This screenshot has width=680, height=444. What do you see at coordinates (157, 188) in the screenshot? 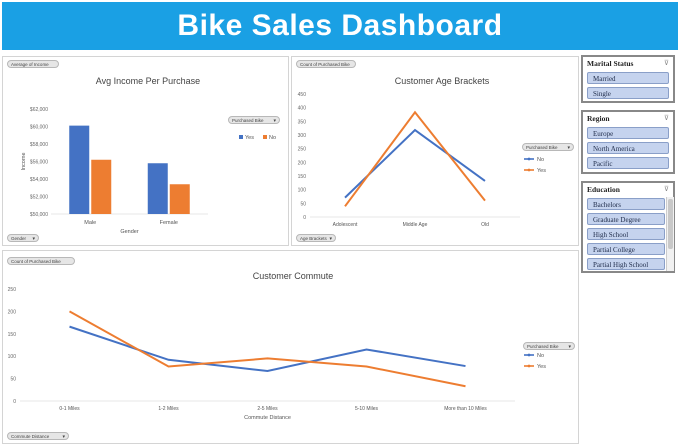
I see `bar-yes-female` at bounding box center [157, 188].